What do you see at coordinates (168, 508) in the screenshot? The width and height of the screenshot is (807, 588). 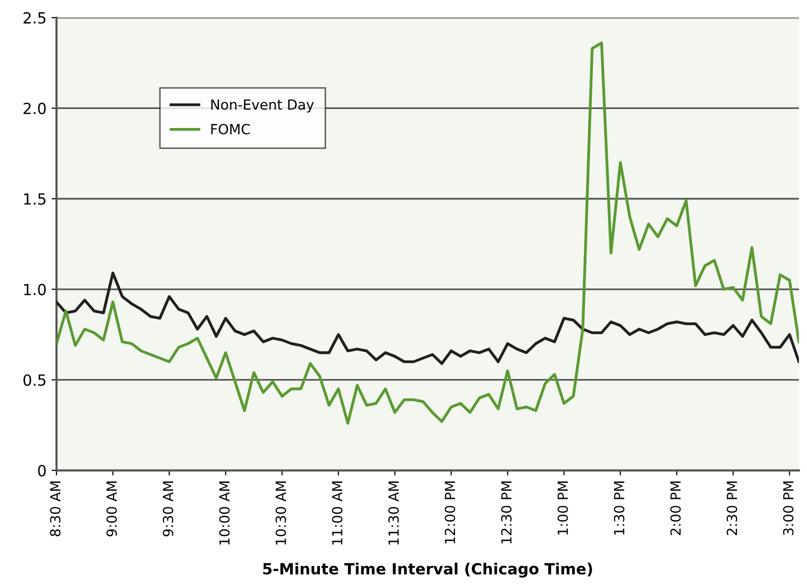 I see `x-tick-label: 9:30 AM` at bounding box center [168, 508].